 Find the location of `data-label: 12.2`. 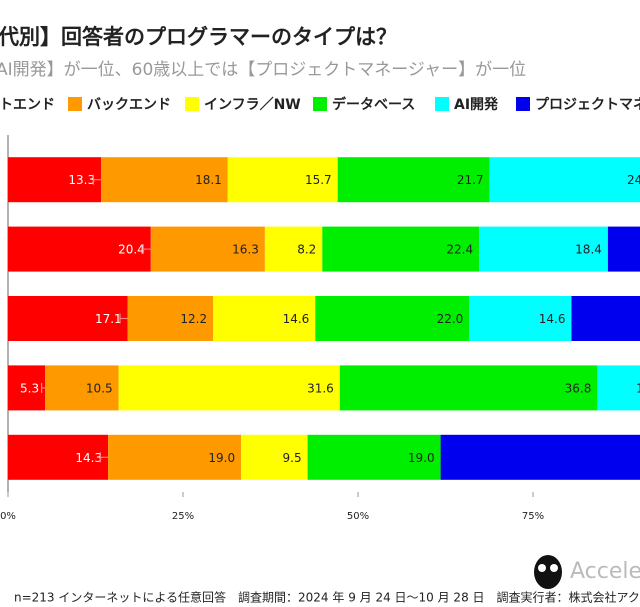

data-label: 12.2 is located at coordinates (193, 319).